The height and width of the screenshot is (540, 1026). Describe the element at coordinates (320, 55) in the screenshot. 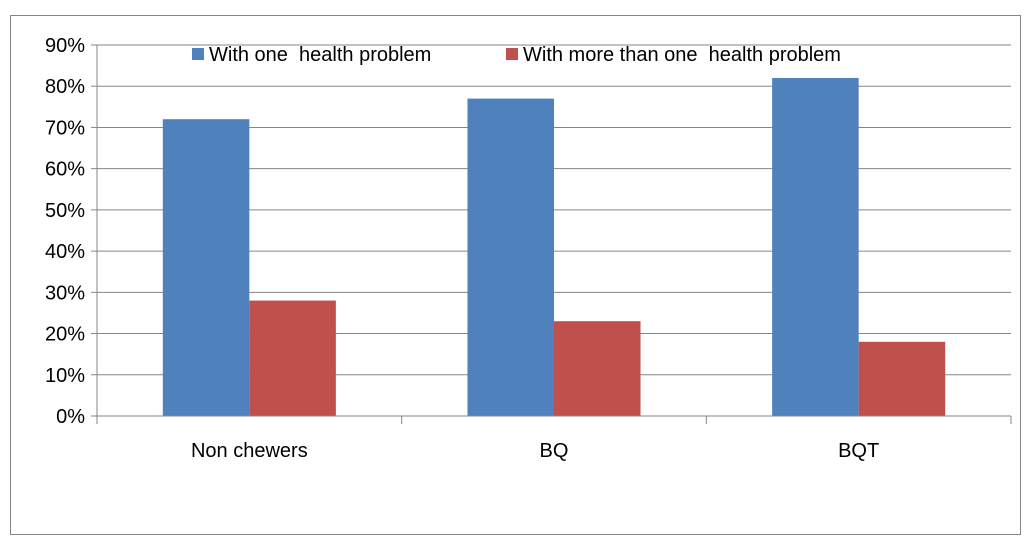

I see `legend-label: With one health problem` at that location.